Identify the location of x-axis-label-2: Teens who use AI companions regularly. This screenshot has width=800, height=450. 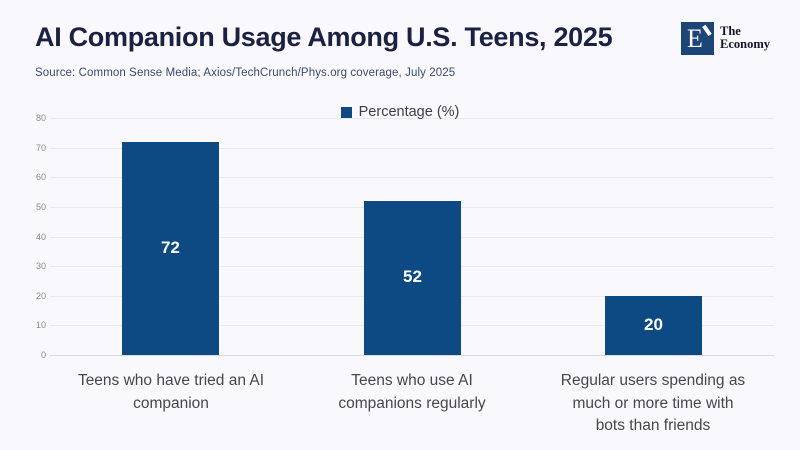
(412, 392).